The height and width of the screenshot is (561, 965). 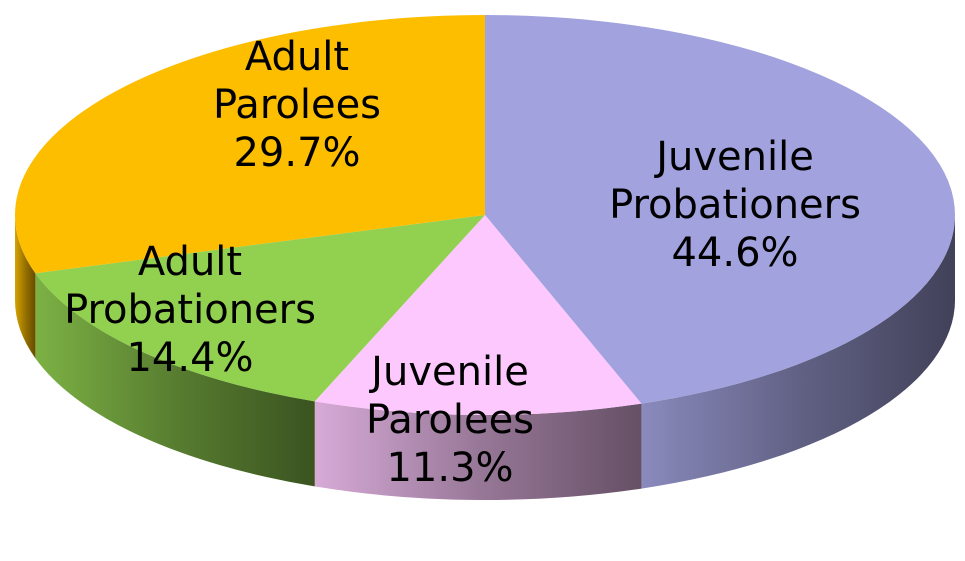 I want to click on slice, so click(x=478, y=315).